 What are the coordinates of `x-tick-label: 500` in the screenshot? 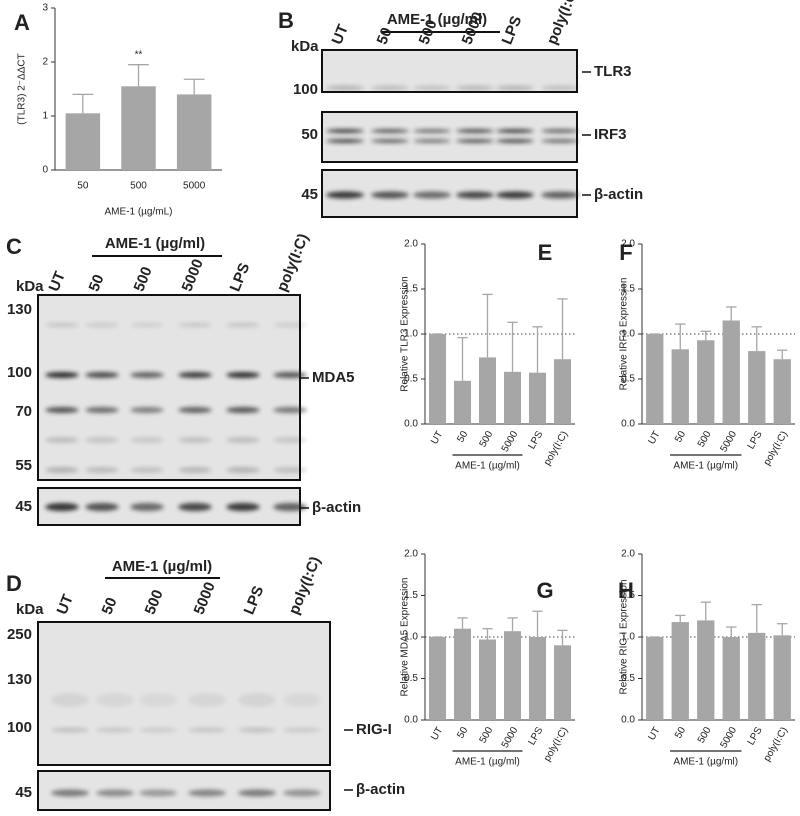 It's located at (138, 186).